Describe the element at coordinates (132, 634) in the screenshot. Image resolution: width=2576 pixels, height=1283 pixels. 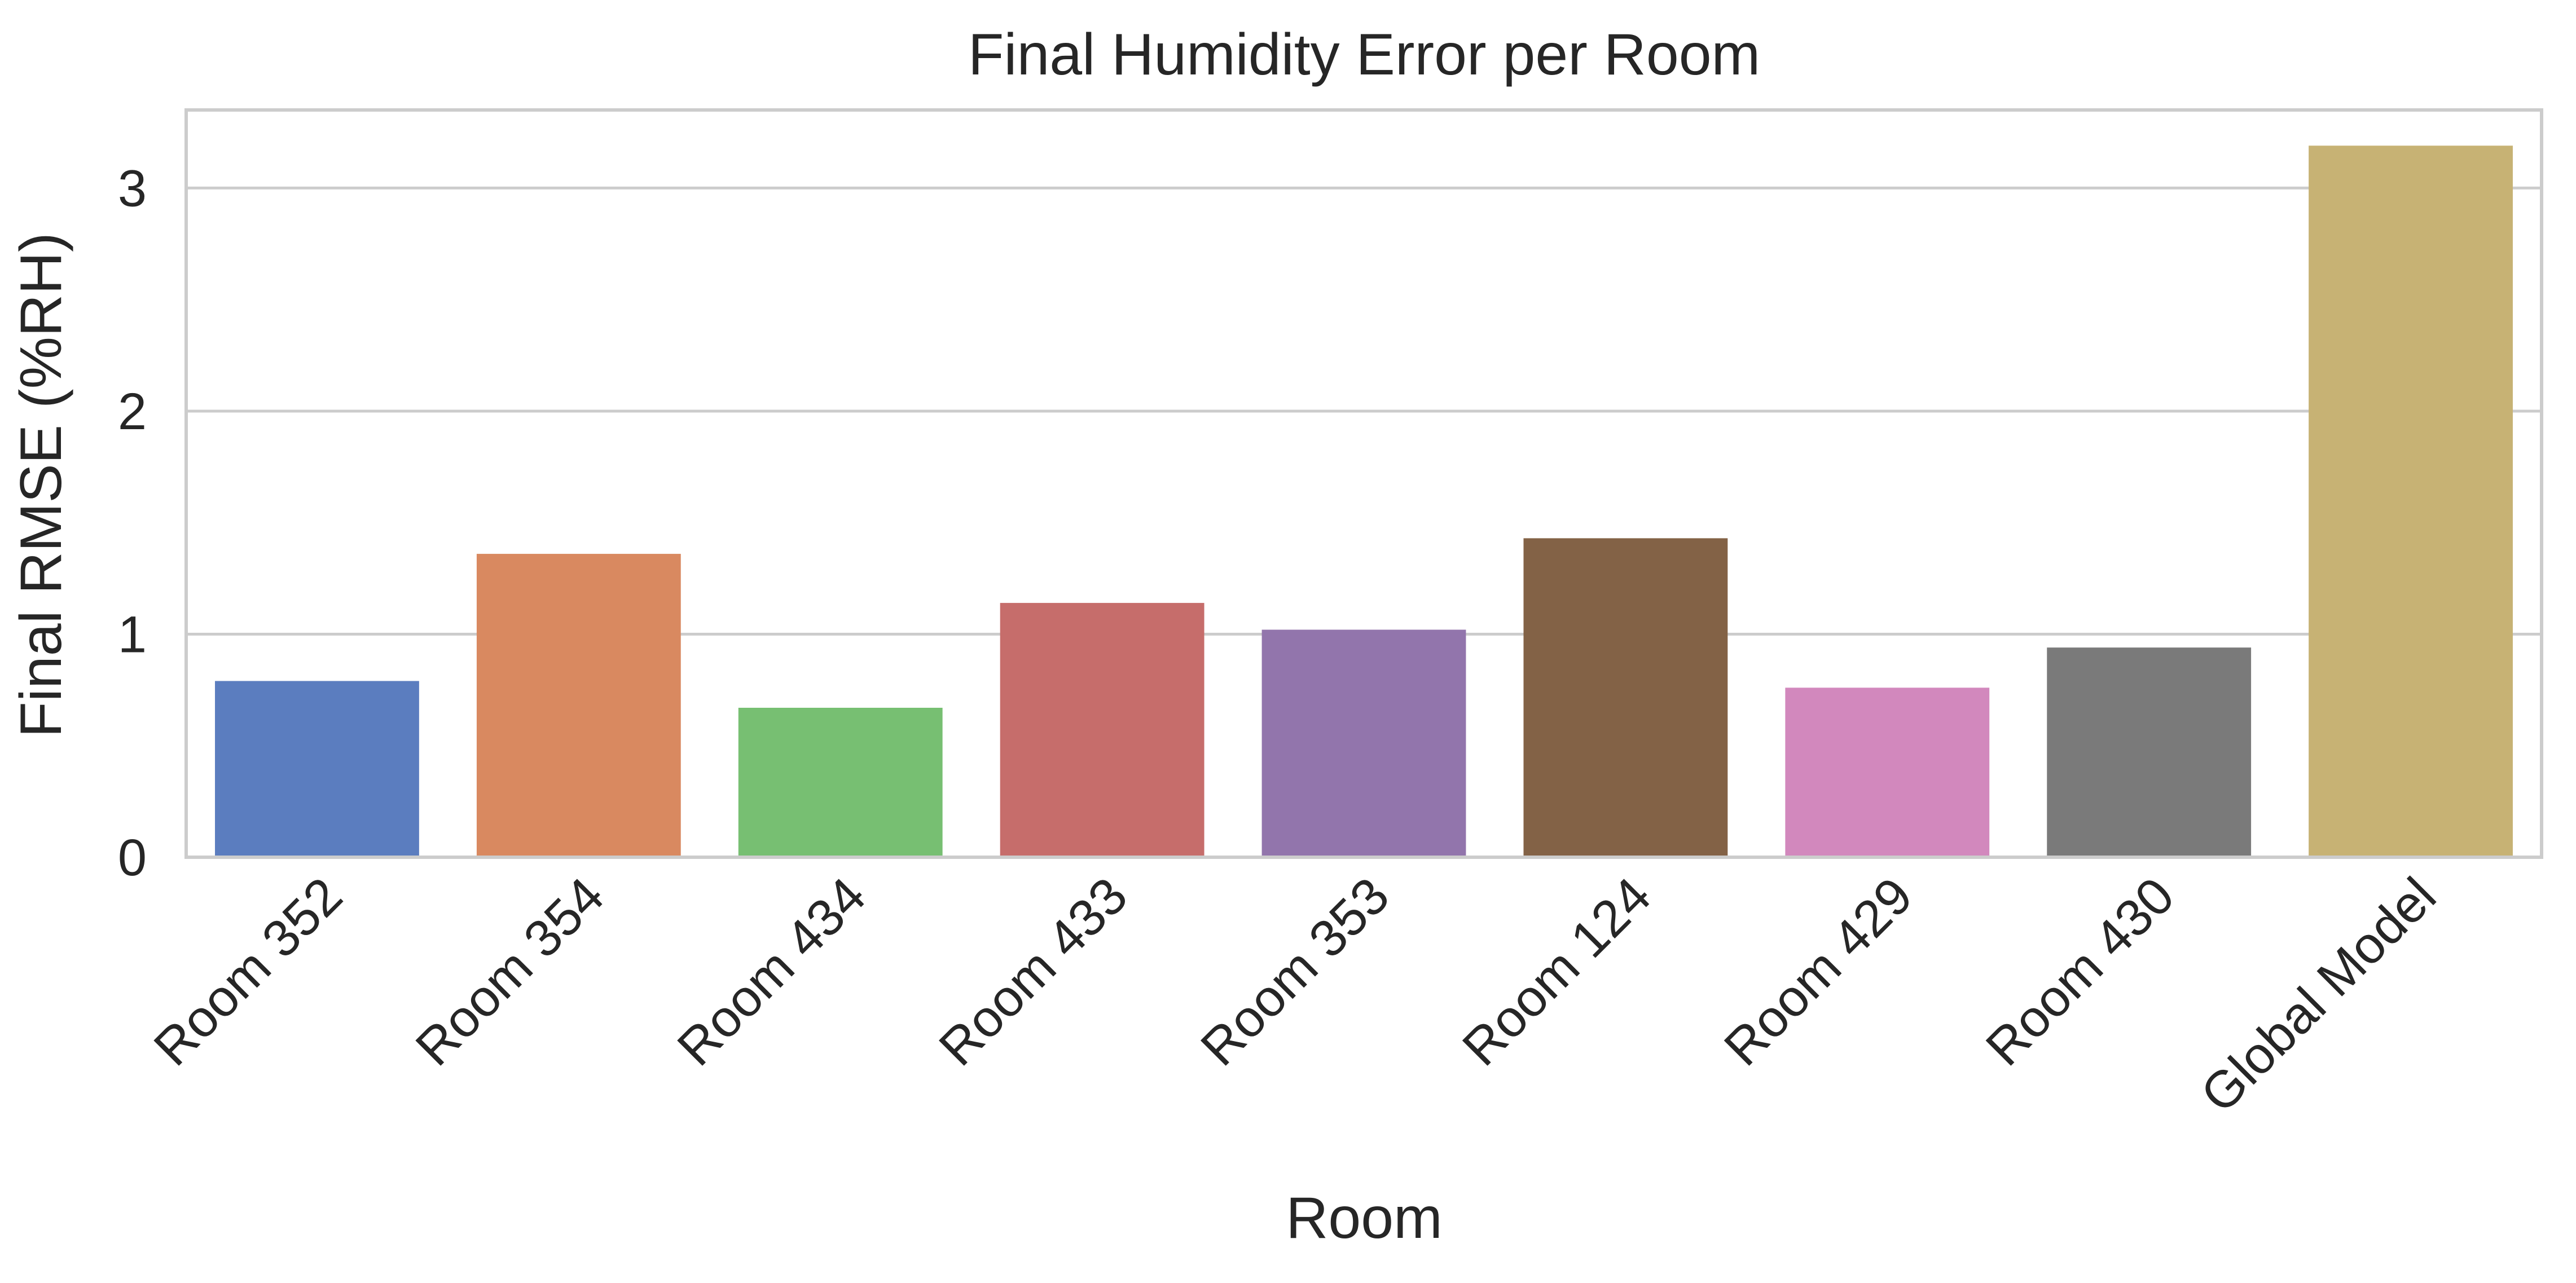
I see `y-tick-label: 1` at that location.